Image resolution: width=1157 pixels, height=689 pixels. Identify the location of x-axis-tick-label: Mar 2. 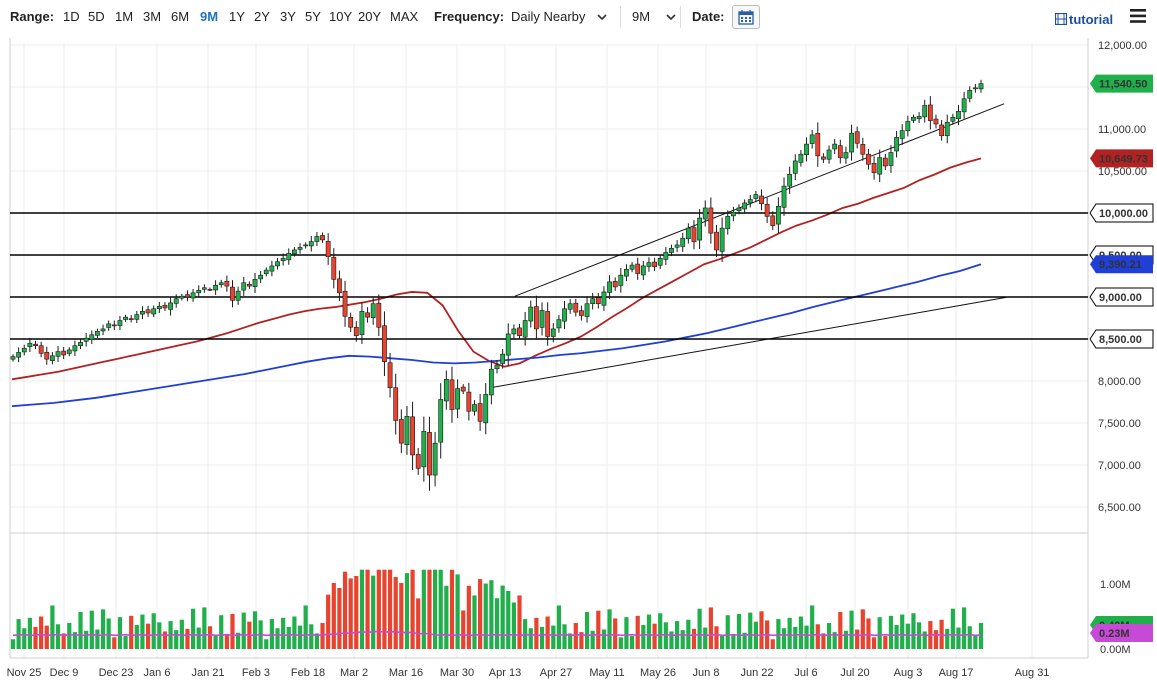
(354, 673).